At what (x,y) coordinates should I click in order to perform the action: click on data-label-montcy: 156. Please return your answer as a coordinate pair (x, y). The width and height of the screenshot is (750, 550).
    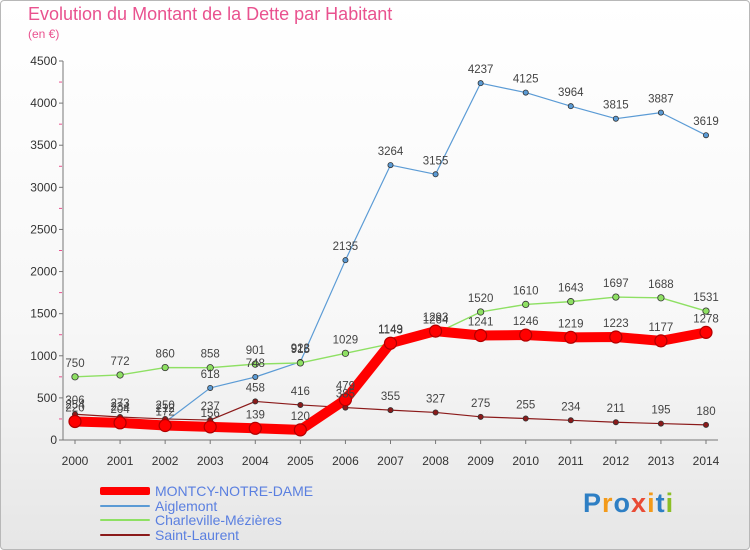
    Looking at the image, I should click on (210, 414).